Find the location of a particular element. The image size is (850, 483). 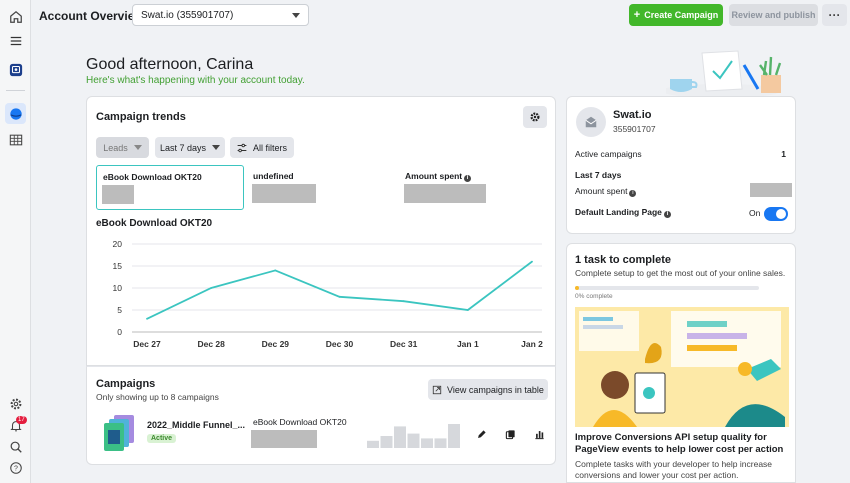

more-options-button: ··· is located at coordinates (834, 15).